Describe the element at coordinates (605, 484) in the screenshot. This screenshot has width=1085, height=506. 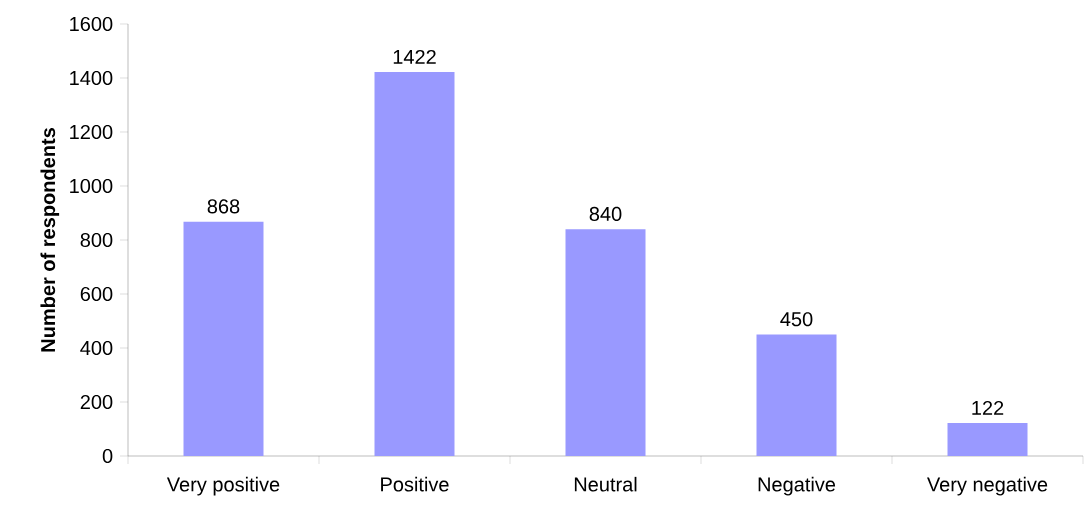
I see `x-tick-label: Neutral` at that location.